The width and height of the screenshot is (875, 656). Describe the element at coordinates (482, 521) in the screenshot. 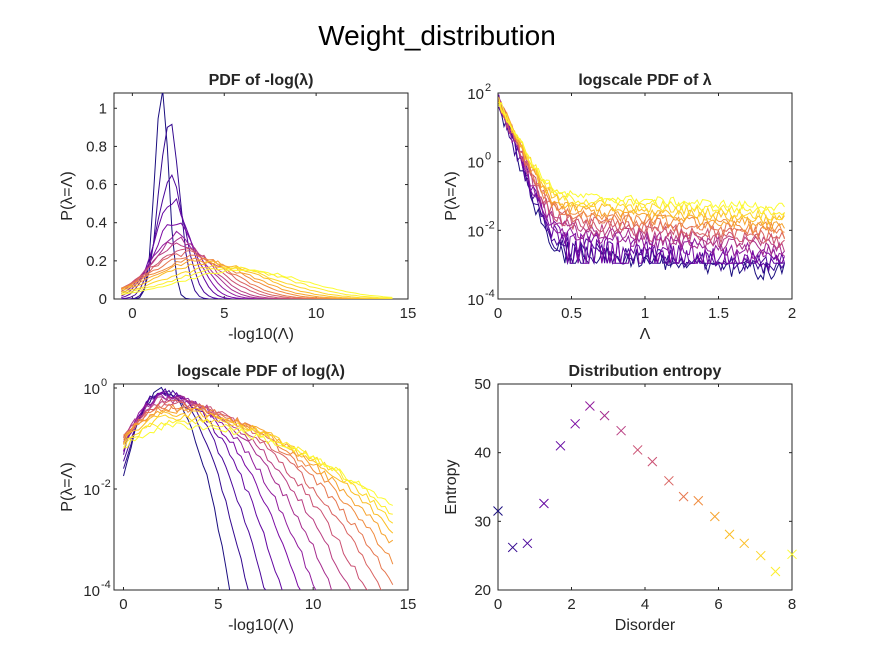

I see `y-tick-label: 30` at that location.